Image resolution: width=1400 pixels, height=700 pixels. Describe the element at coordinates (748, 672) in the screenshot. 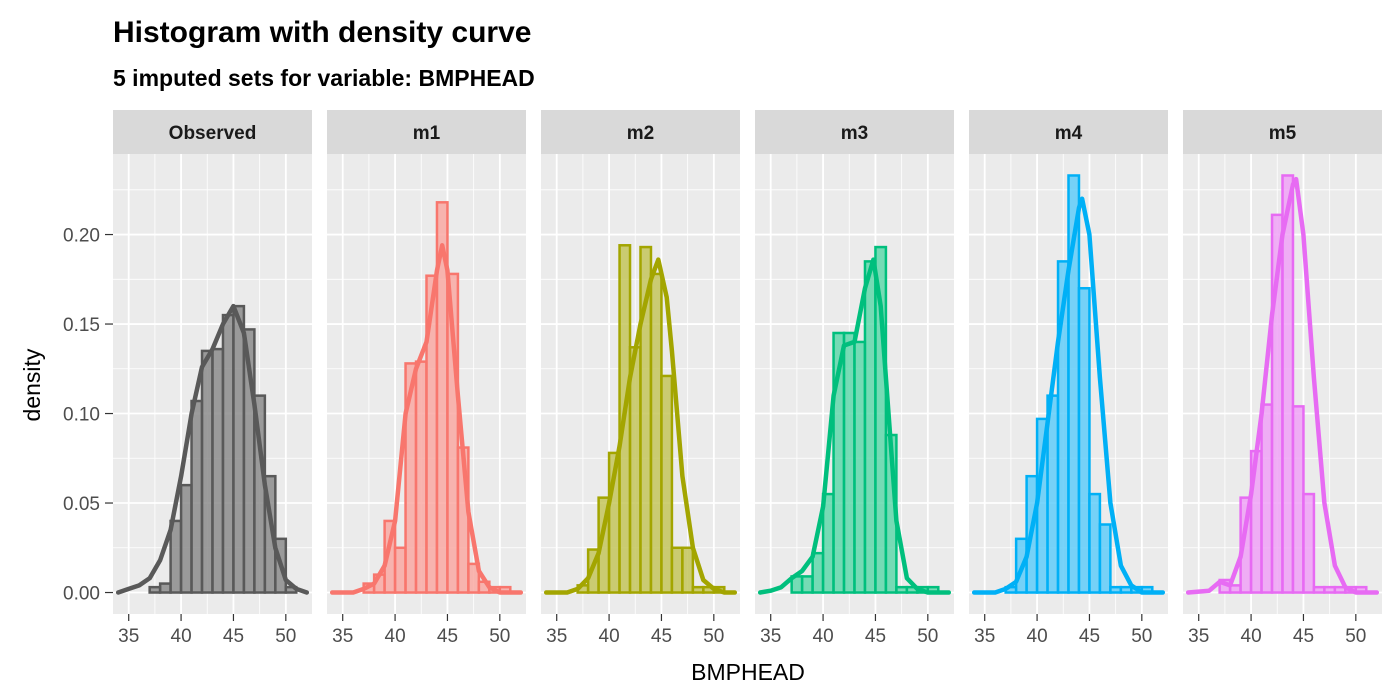

I see `x-axis-title: BMPHEAD` at that location.